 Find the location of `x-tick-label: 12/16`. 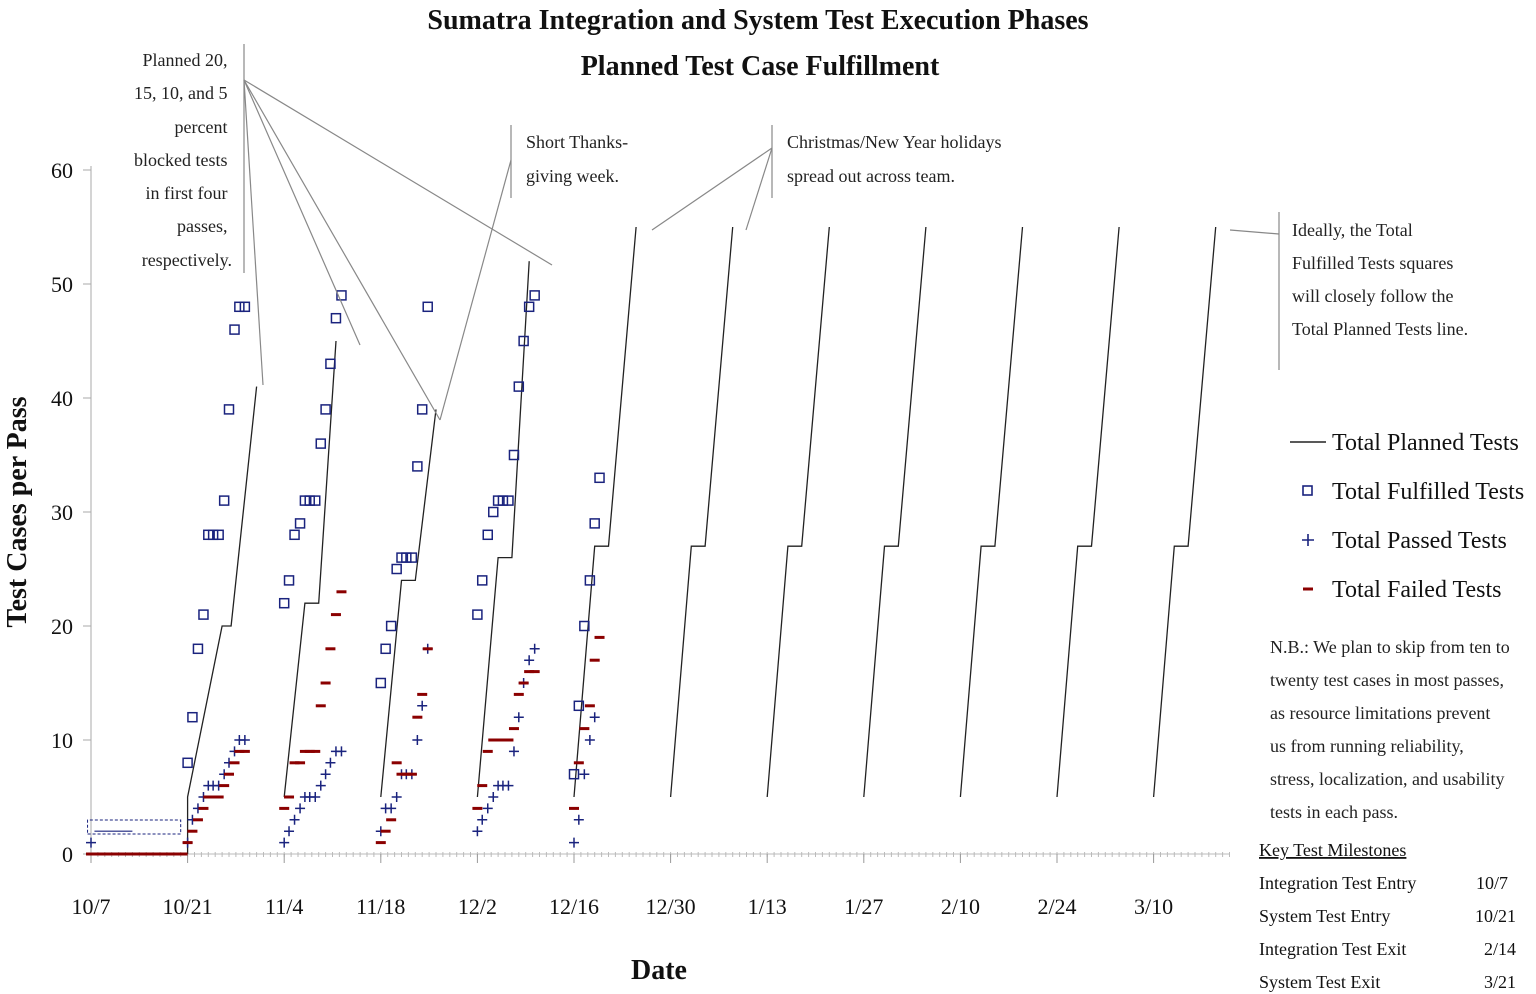

x-tick-label: 12/16 is located at coordinates (574, 906).